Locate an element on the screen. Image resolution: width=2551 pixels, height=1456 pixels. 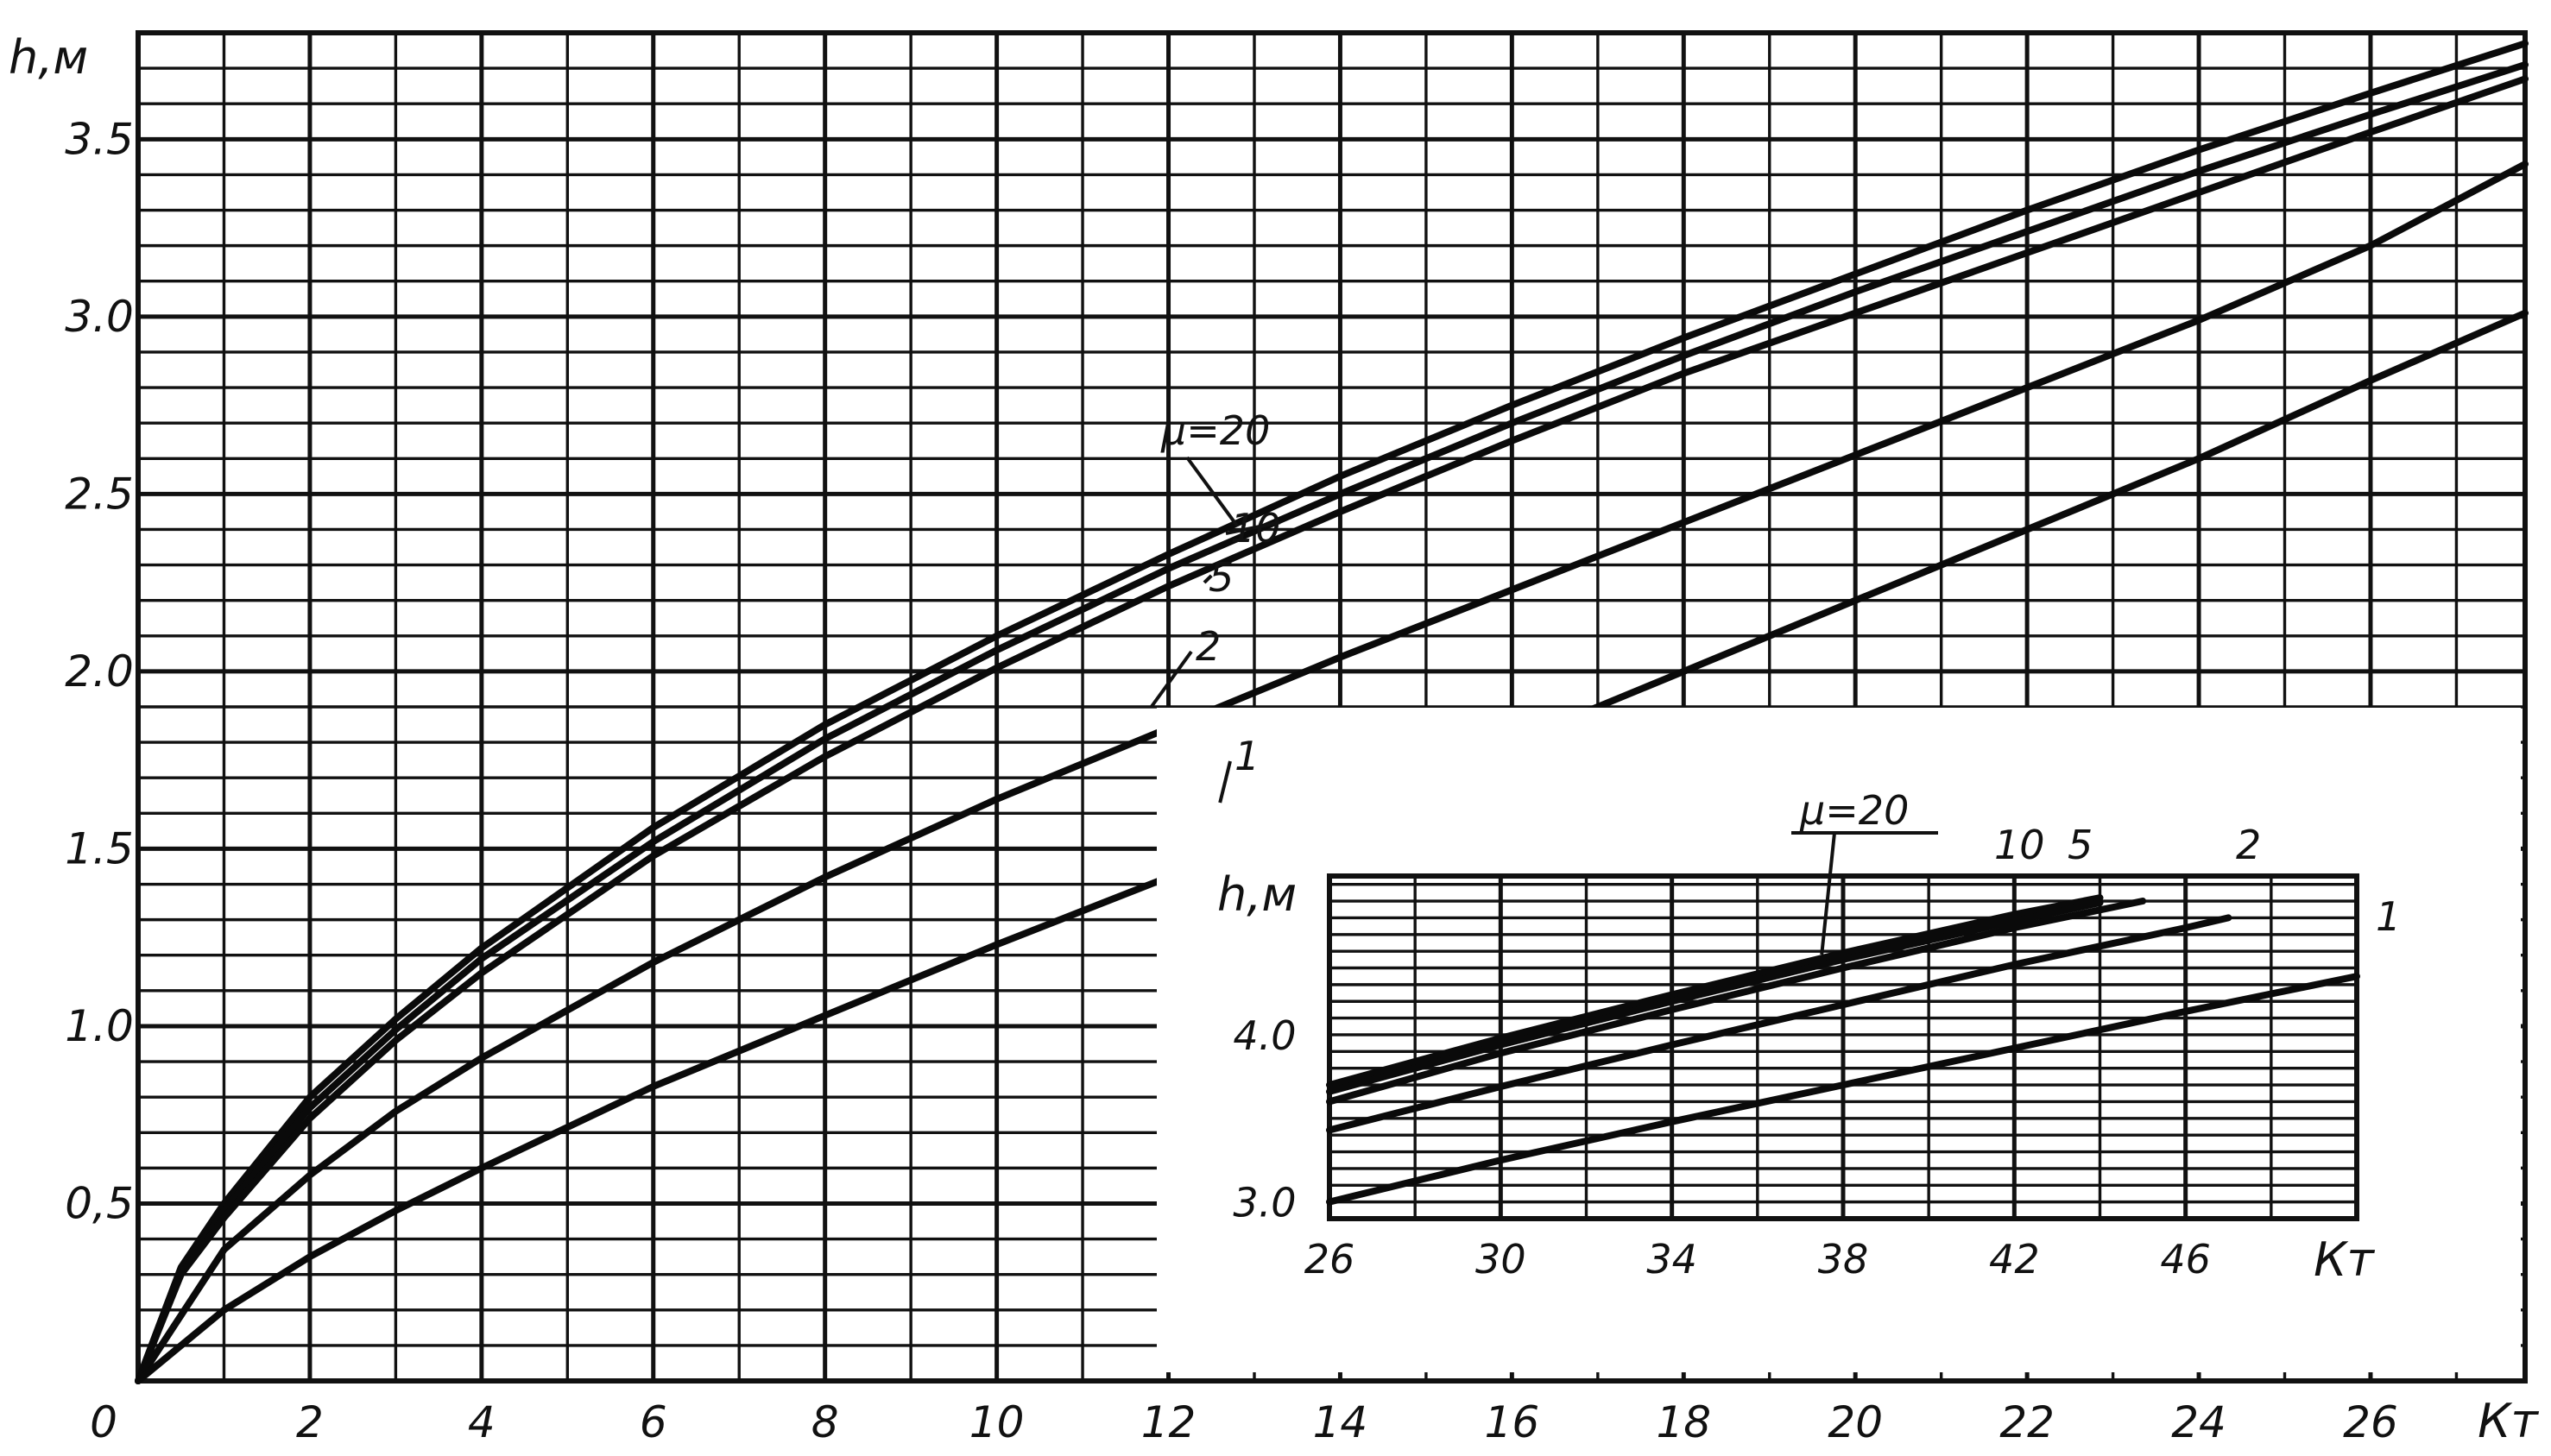
inset-curve-label: 1 is located at coordinates (2388, 916).